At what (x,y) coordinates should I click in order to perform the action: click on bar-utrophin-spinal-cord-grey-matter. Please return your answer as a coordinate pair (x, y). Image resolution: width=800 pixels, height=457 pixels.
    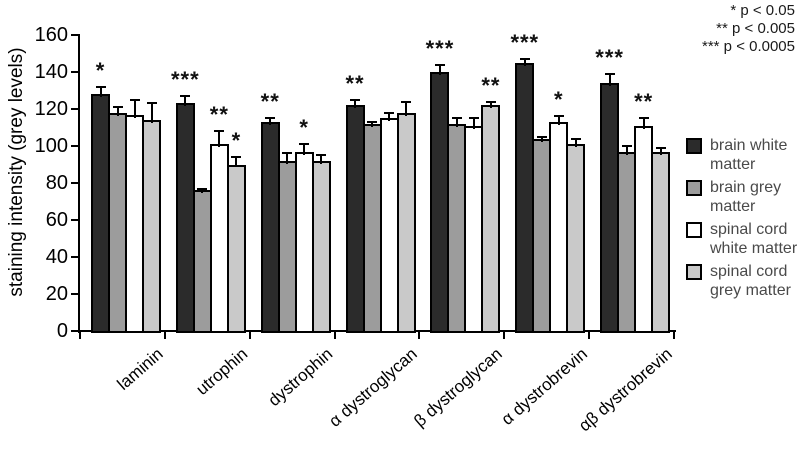
    Looking at the image, I should click on (236, 248).